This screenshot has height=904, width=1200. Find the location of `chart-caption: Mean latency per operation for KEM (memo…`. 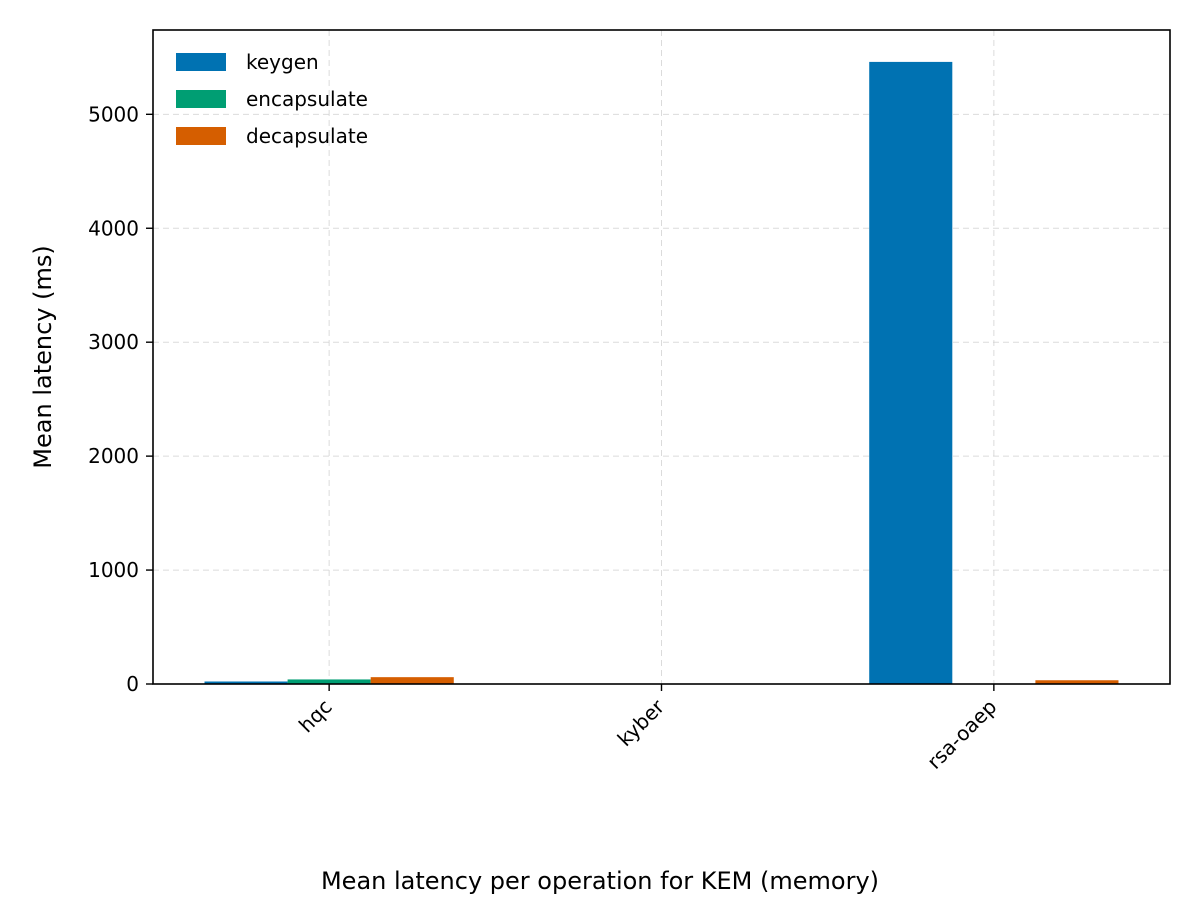

chart-caption: Mean latency per operation for KEM (memo… is located at coordinates (600, 881).